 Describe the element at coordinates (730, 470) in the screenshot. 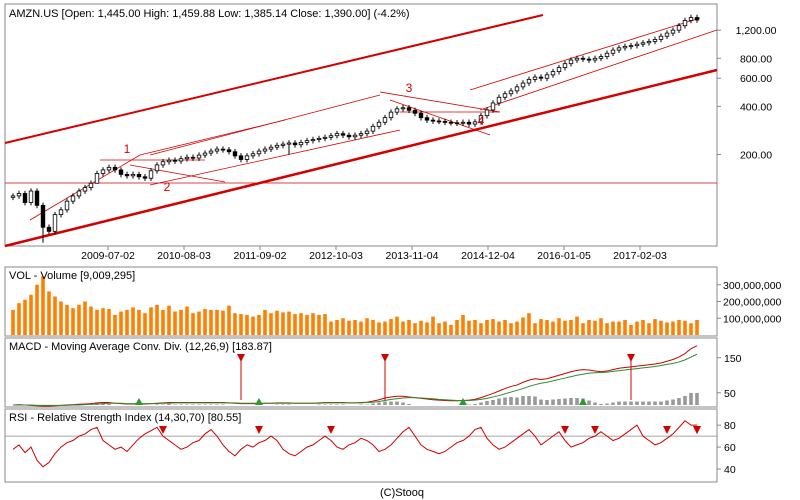

I see `rsi-y-tick-label: 40` at that location.